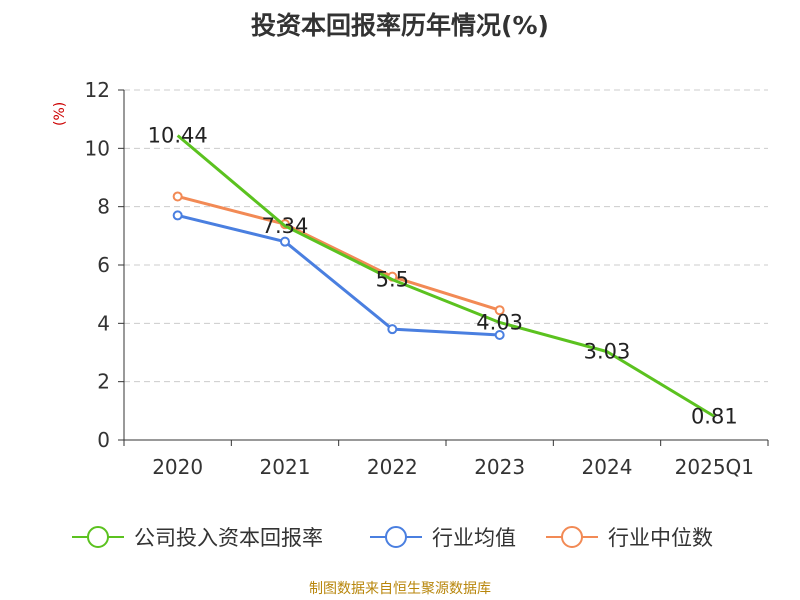 The width and height of the screenshot is (800, 600). What do you see at coordinates (228, 538) in the screenshot?
I see `legend-label: 公司投入资本回报率` at bounding box center [228, 538].